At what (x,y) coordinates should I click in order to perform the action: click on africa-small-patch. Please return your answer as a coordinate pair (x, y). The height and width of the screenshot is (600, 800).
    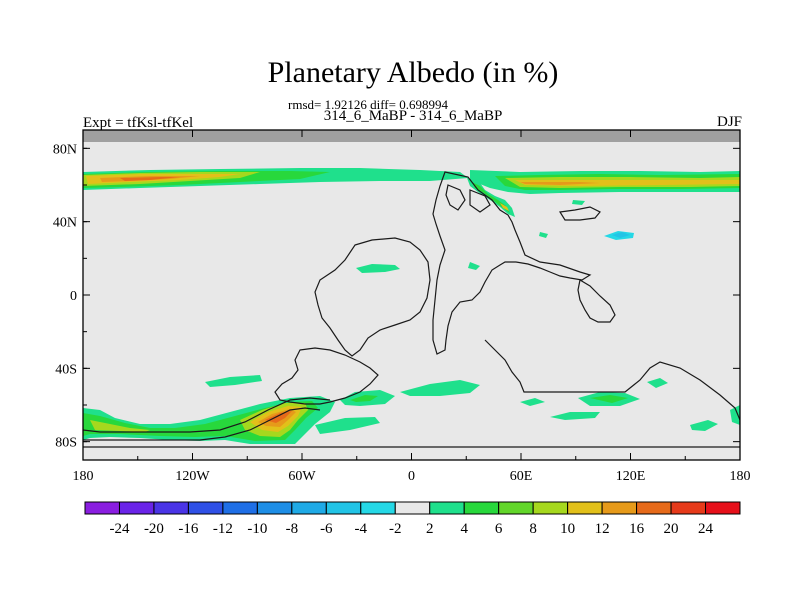
    Looking at the image, I should click on (474, 266).